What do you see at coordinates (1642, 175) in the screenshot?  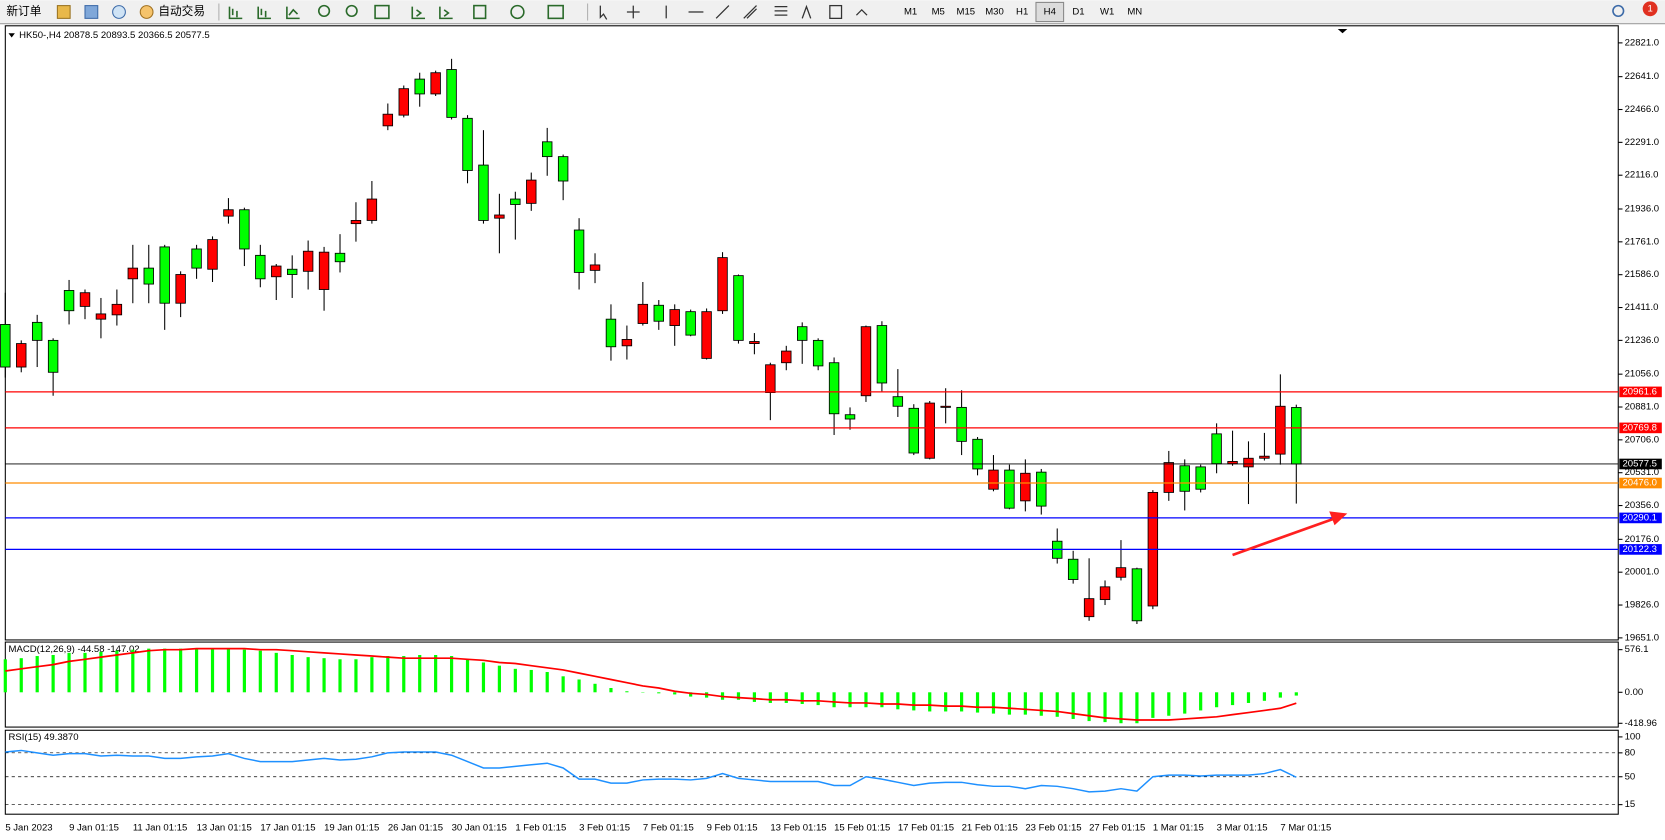 I see `y-tick-label: 22116.0` at bounding box center [1642, 175].